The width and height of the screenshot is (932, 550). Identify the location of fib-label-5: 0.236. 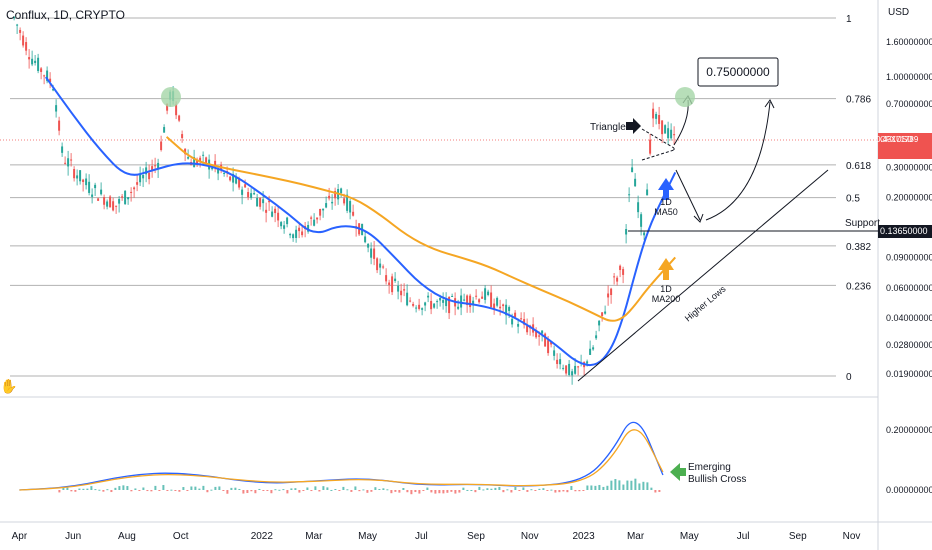
(858, 286).